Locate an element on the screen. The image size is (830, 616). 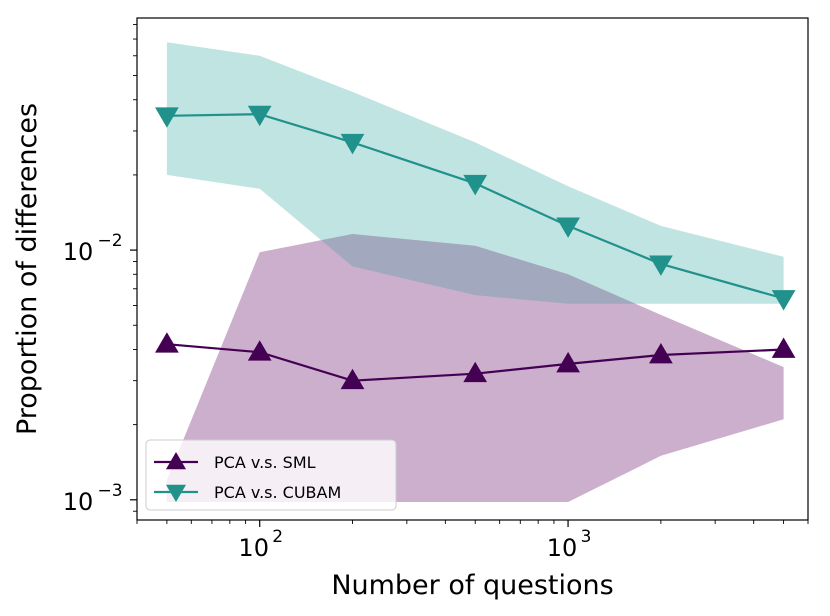
x-tick-exponent: 2 is located at coordinates (277, 537).